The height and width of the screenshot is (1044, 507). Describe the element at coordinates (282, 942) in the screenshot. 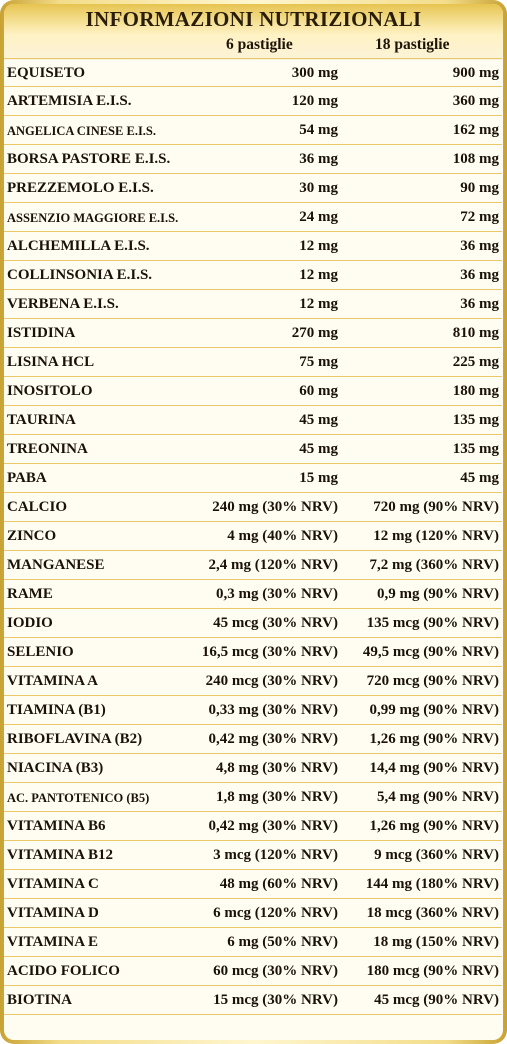

I see `amount-6-pastiglie: 6 mg (50% NRV)` at that location.